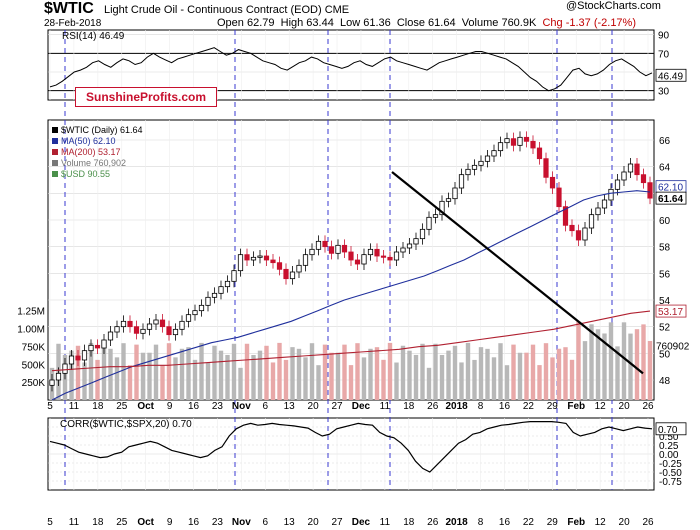 This screenshot has height=530, width=700. I want to click on price-tick: 58, so click(665, 248).